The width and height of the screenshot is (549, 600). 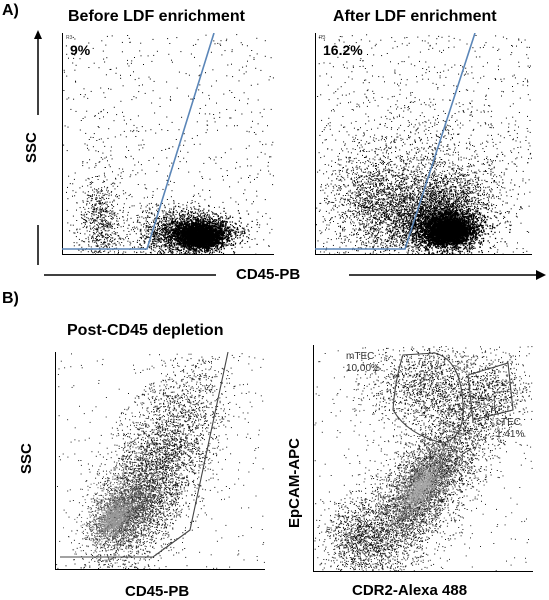 I want to click on x-axis-label-b-left: CD45-PB, so click(x=157, y=591).